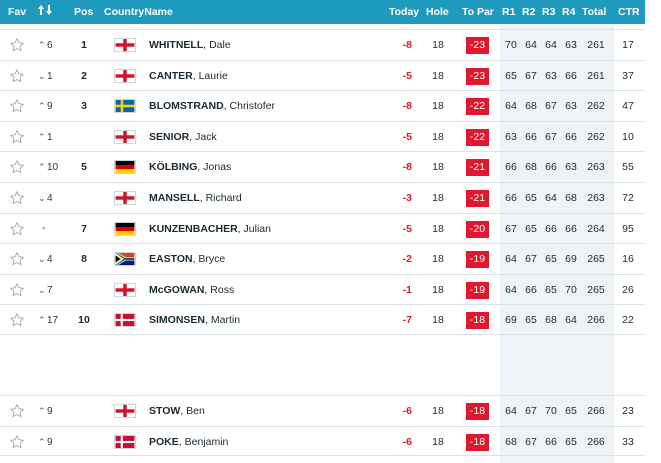 The height and width of the screenshot is (463, 661). Describe the element at coordinates (164, 441) in the screenshot. I see `player-surname: POKE` at that location.